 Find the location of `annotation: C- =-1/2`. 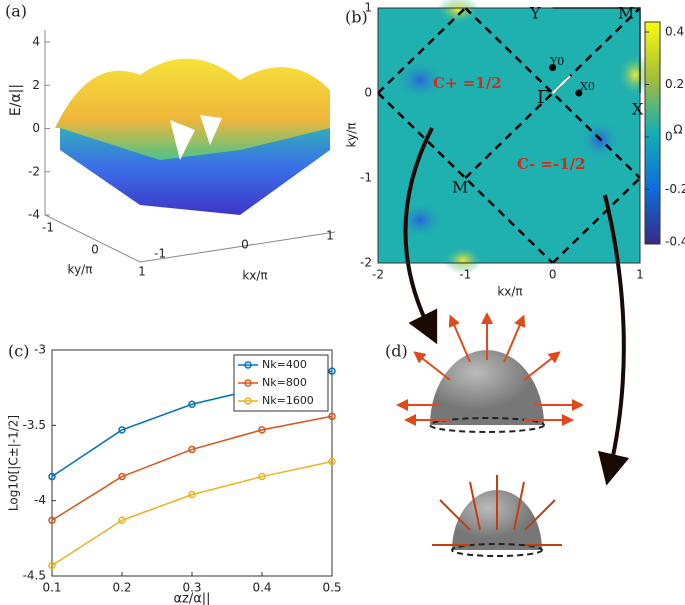

annotation: C- =-1/2 is located at coordinates (551, 164).